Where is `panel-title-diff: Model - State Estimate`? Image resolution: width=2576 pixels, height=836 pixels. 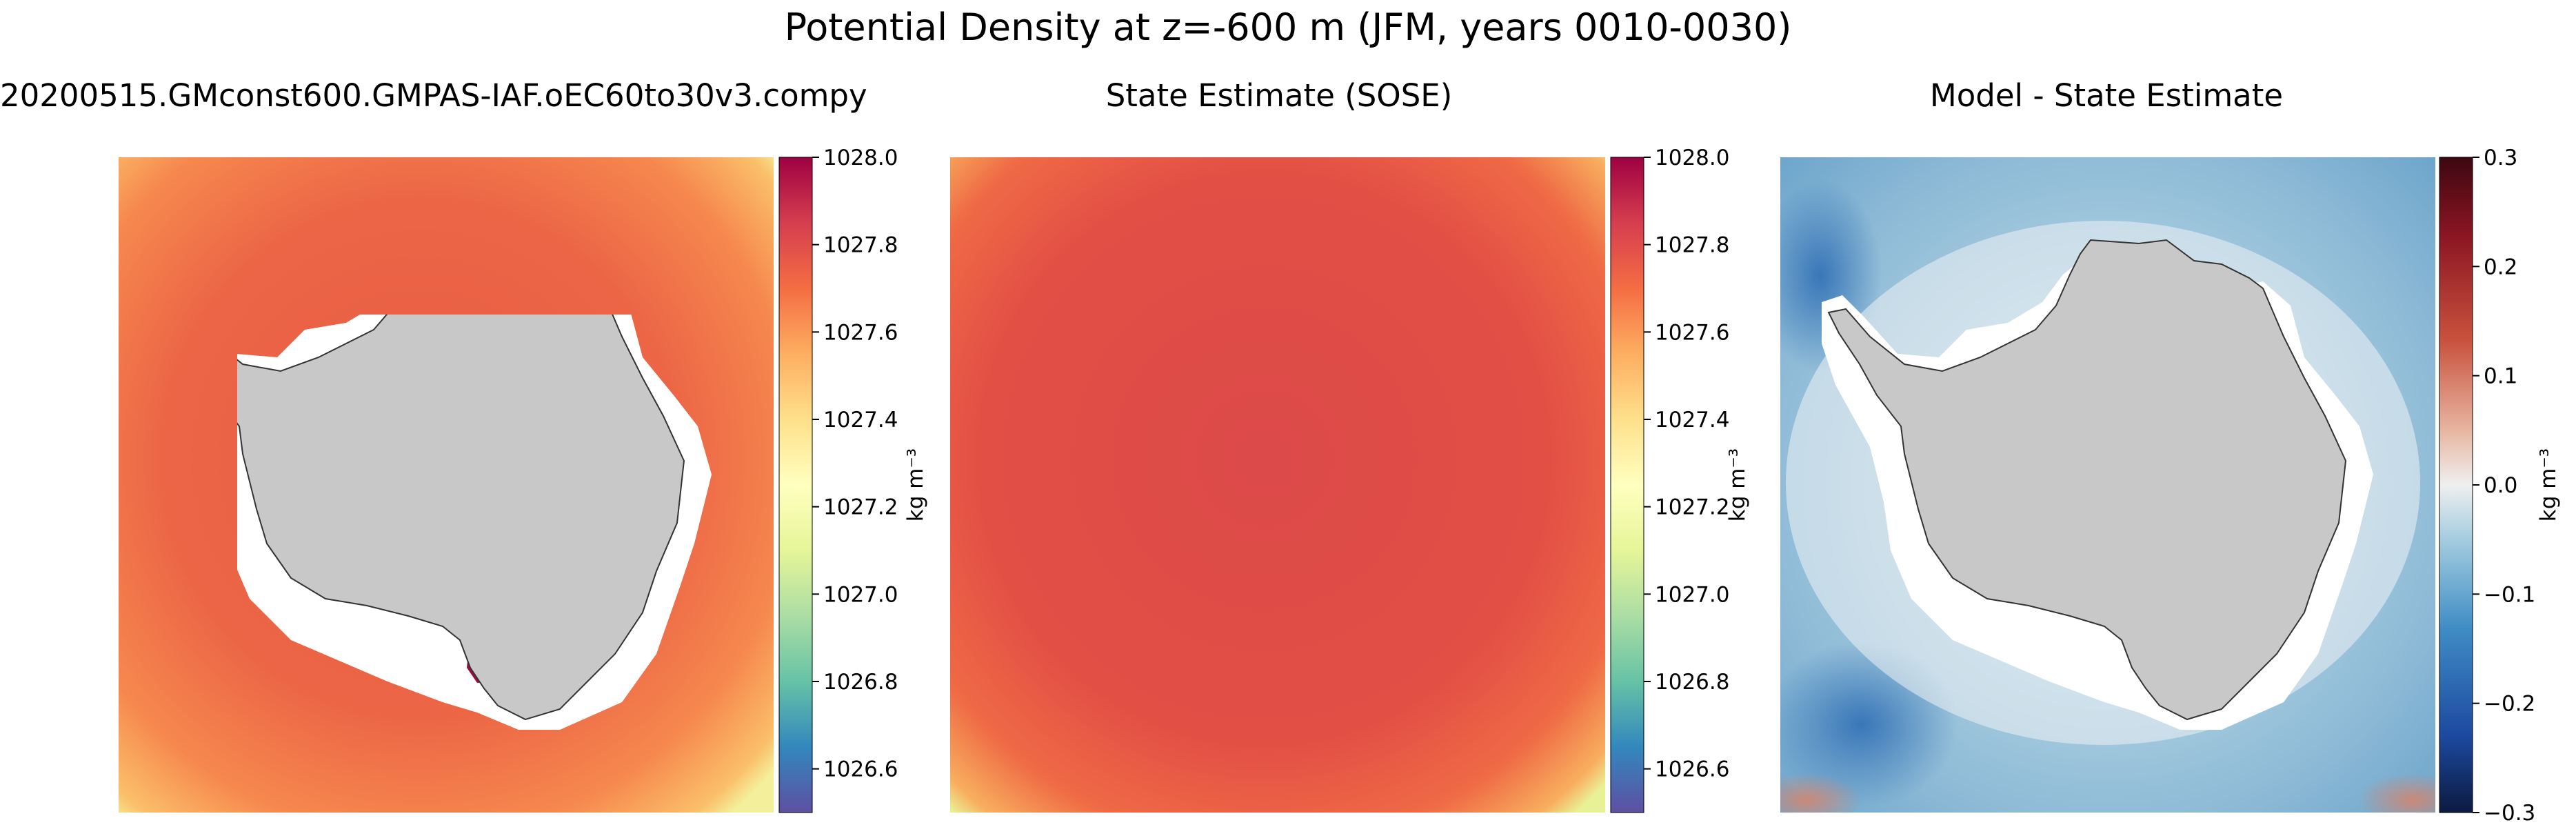
panel-title-diff: Model - State Estimate is located at coordinates (2106, 95).